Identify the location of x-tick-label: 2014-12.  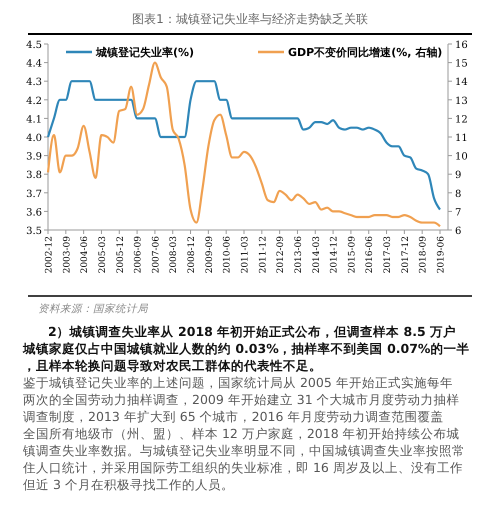
(335, 255).